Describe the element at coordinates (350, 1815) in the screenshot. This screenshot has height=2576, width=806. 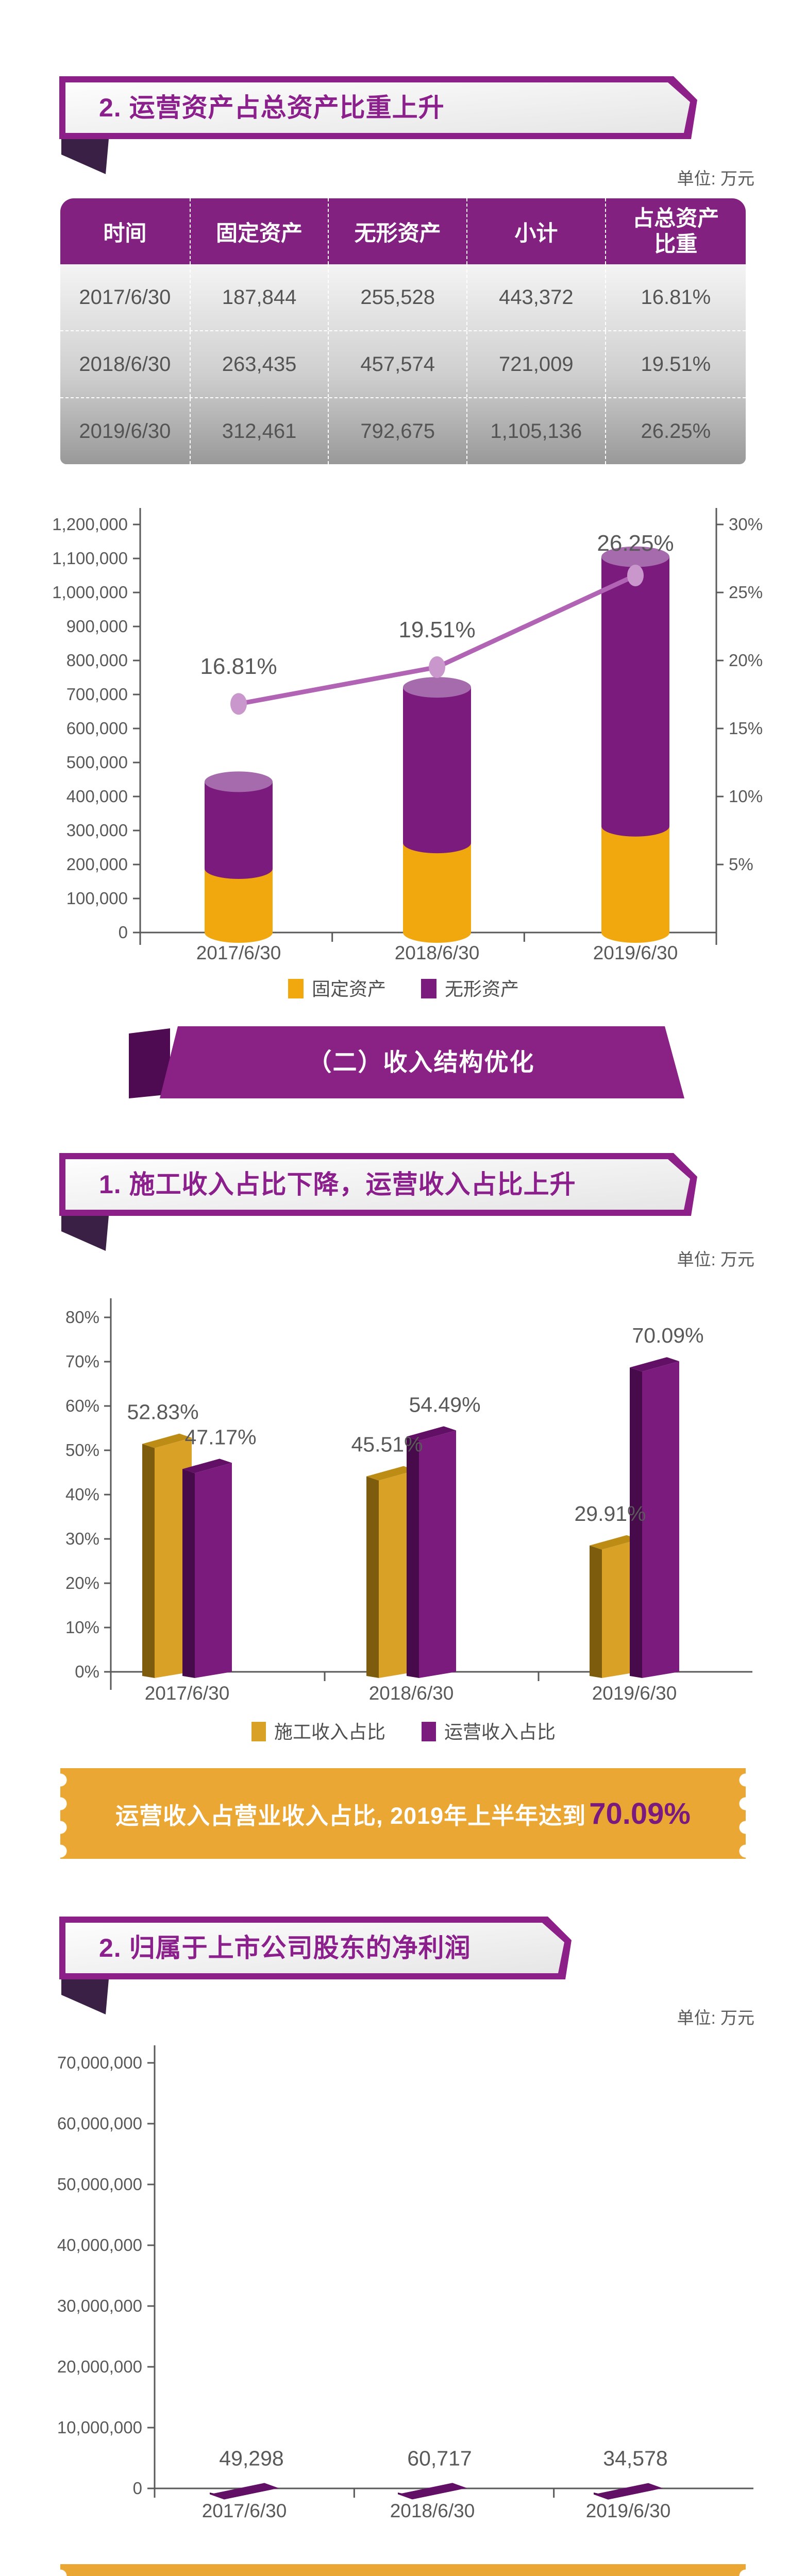
I see `highlight-text: 运营收入占营业收入占比, 2019年上半年达到` at that location.